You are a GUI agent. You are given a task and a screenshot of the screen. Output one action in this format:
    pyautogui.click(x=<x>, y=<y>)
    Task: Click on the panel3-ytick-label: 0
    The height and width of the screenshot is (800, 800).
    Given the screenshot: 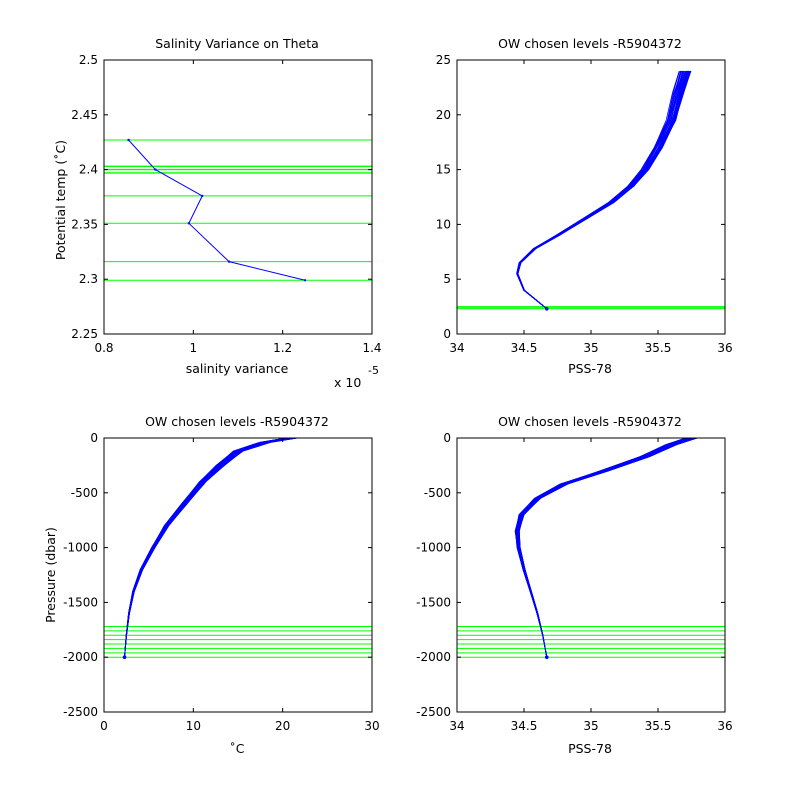 What is the action you would take?
    pyautogui.click(x=94, y=438)
    